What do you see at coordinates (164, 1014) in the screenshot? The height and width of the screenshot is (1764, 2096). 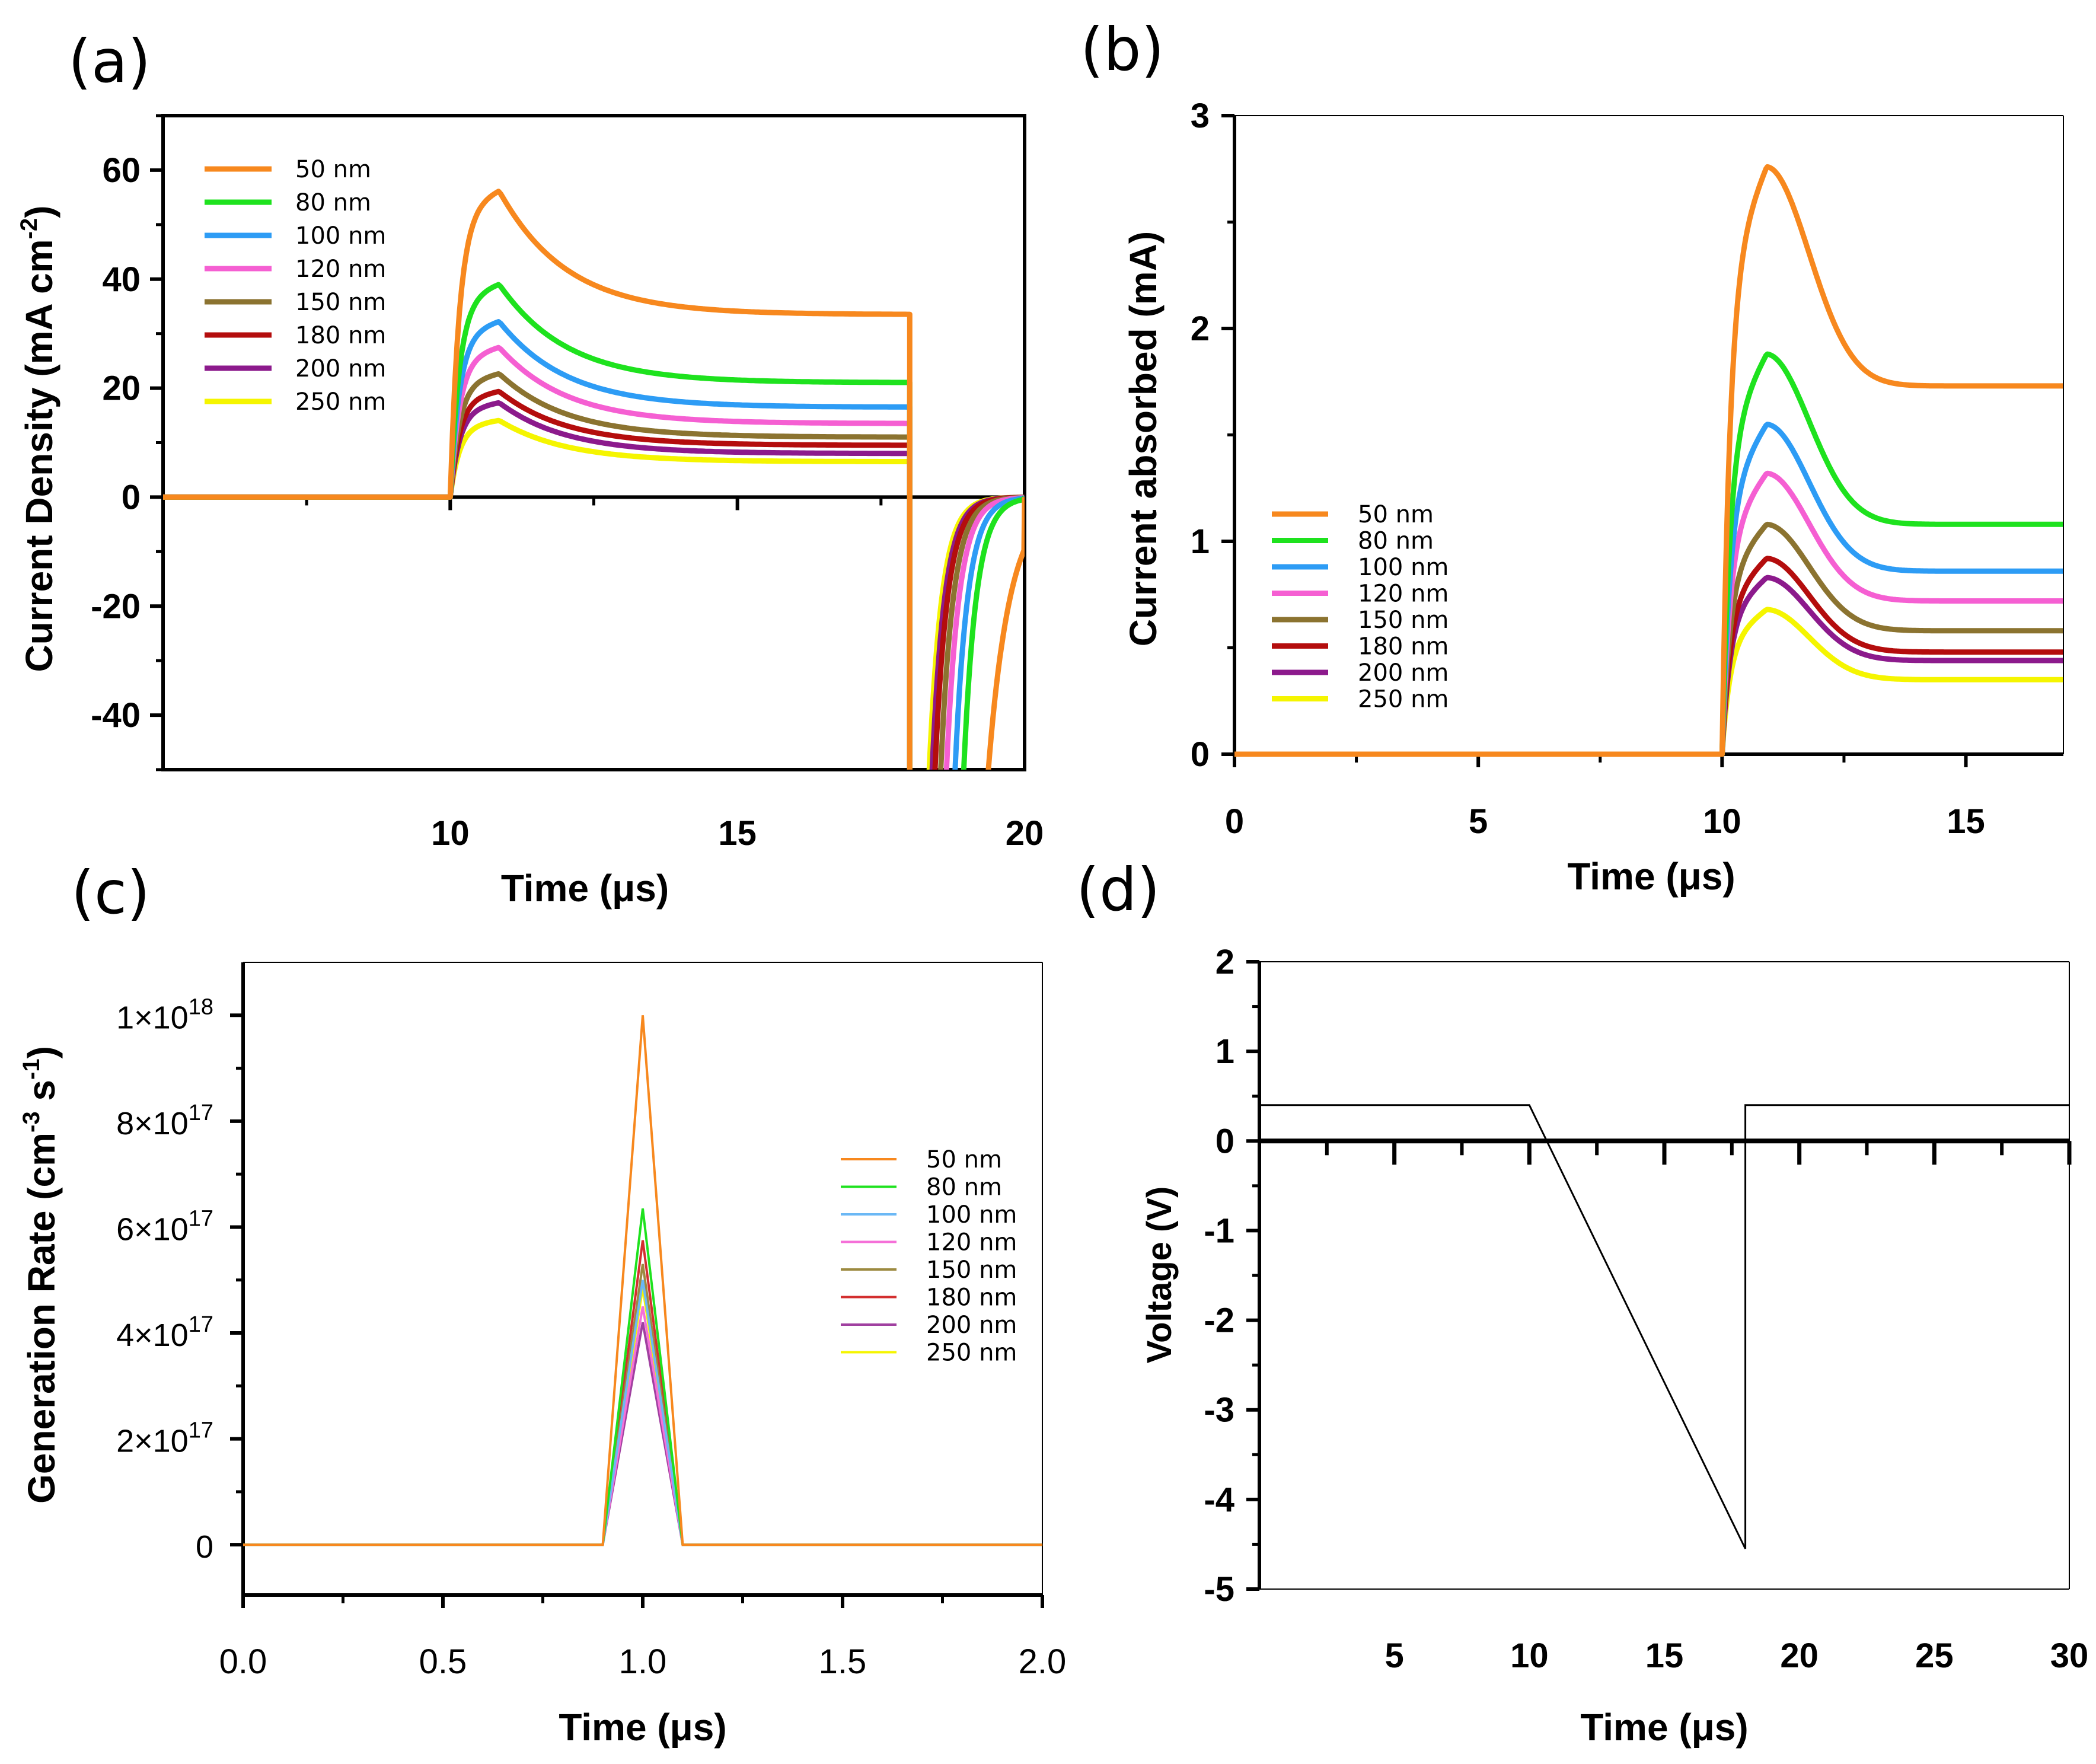 I see `y-tick-label: 1×10¹⁸` at bounding box center [164, 1014].